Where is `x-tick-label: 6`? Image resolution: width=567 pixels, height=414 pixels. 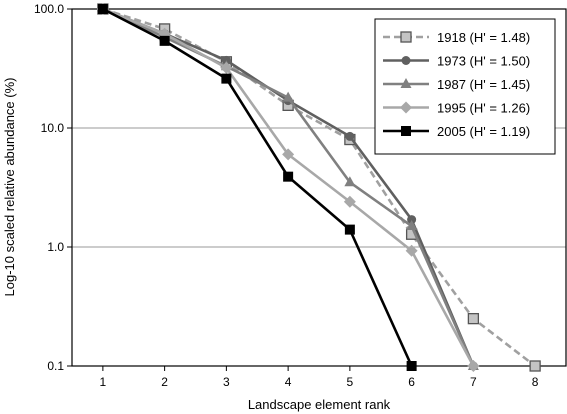
x-tick-label: 6 is located at coordinates (411, 382).